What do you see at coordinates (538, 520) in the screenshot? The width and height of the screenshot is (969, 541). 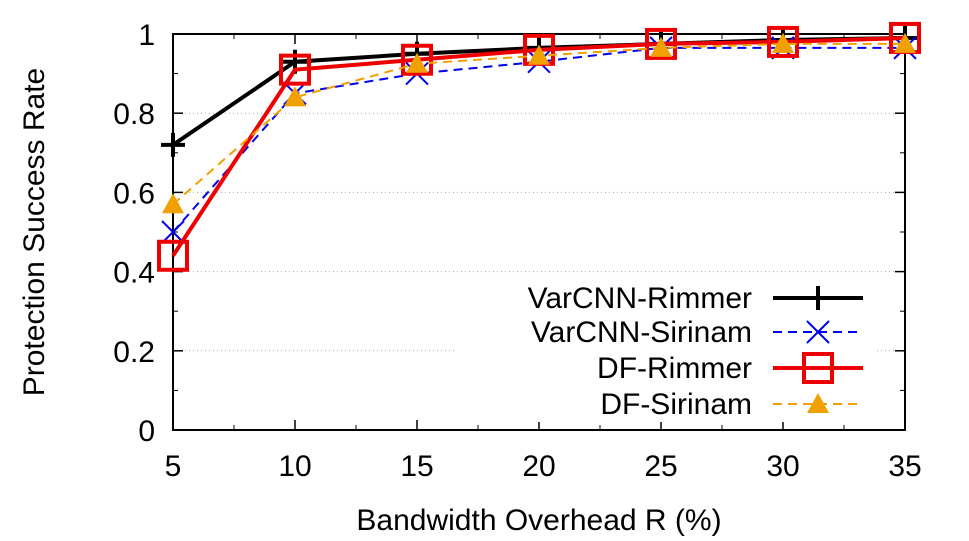 I see `x-axis-label: Bandwidth Overhead R (%)` at bounding box center [538, 520].